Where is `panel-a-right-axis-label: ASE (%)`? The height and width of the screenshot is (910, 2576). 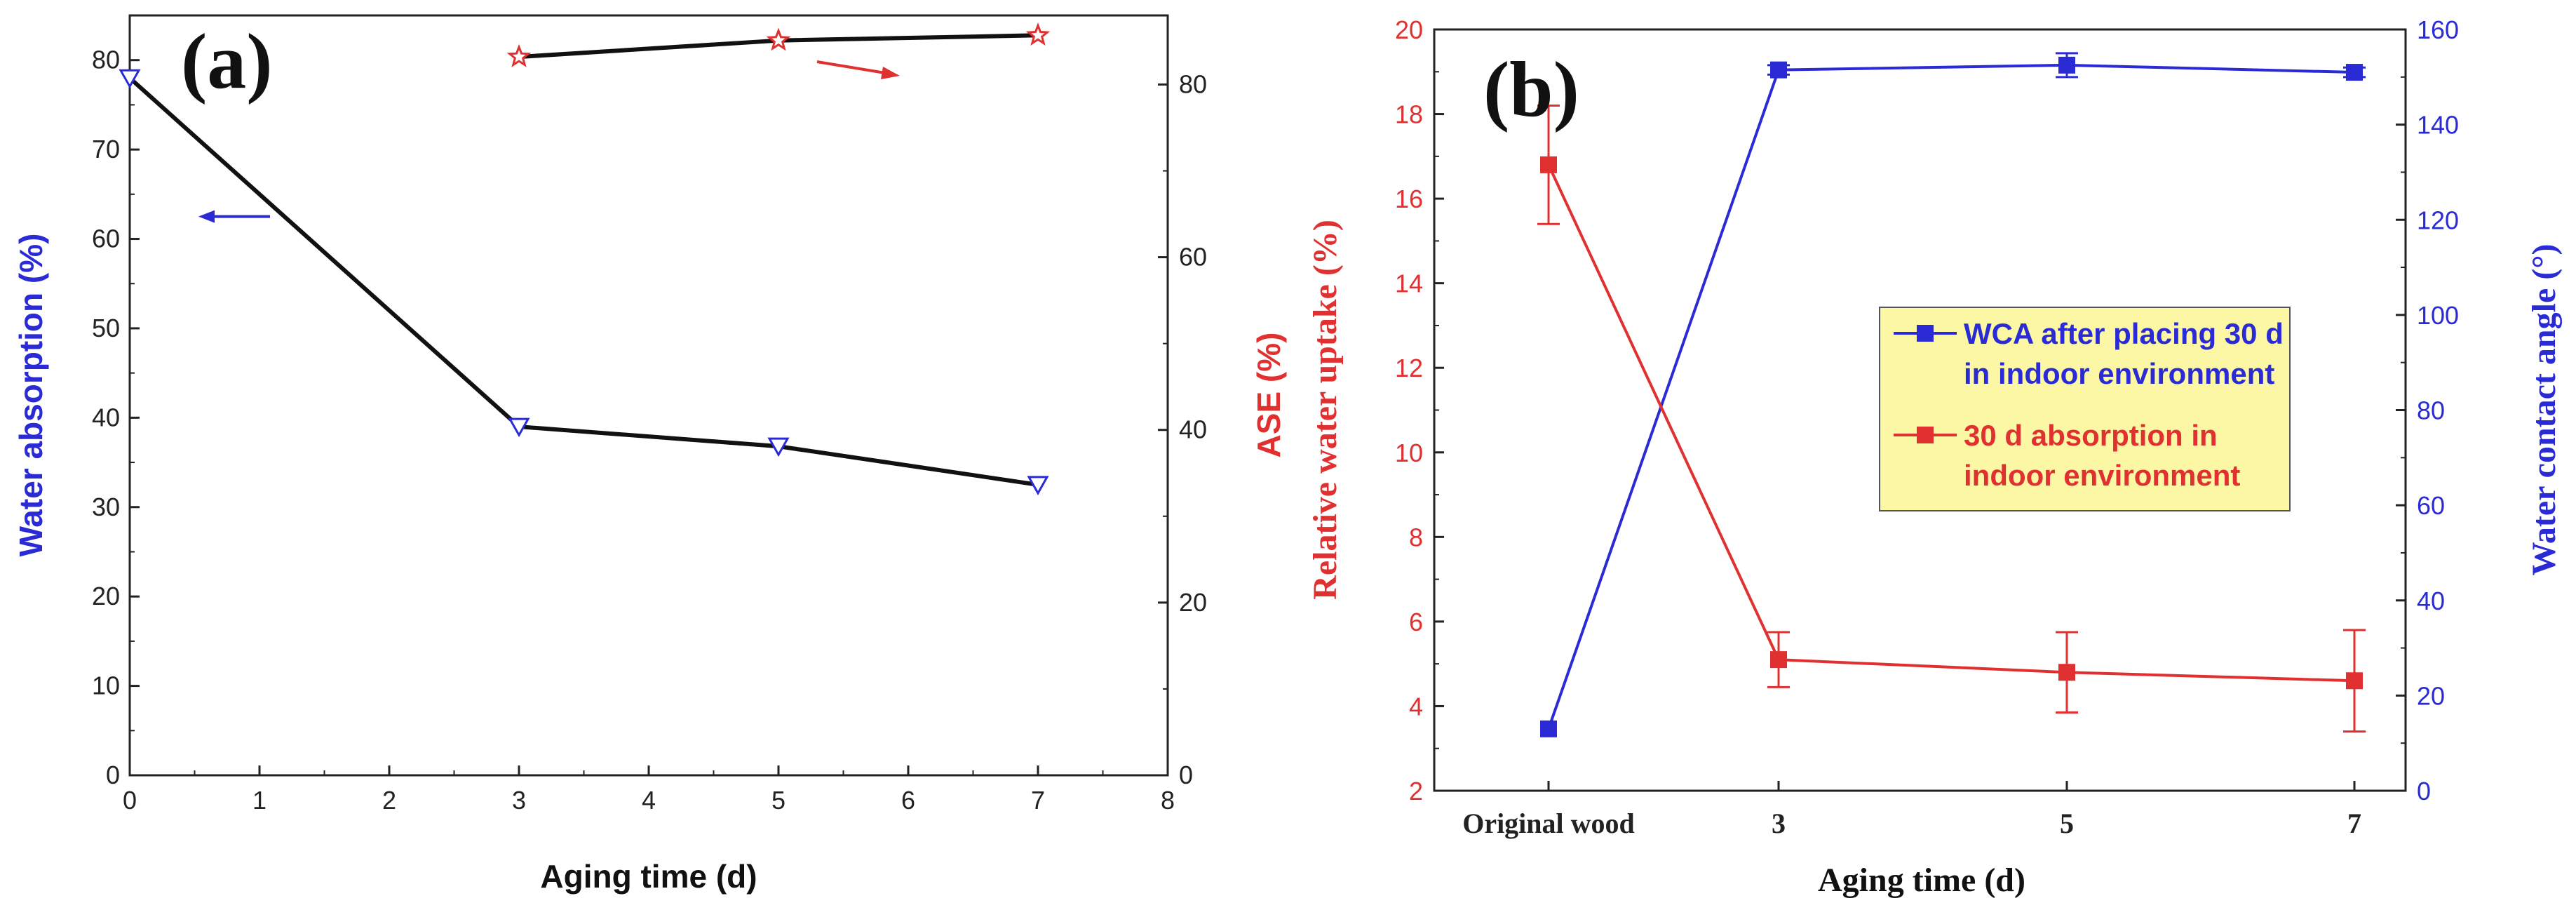 panel-a-right-axis-label: ASE (%) is located at coordinates (1268, 395).